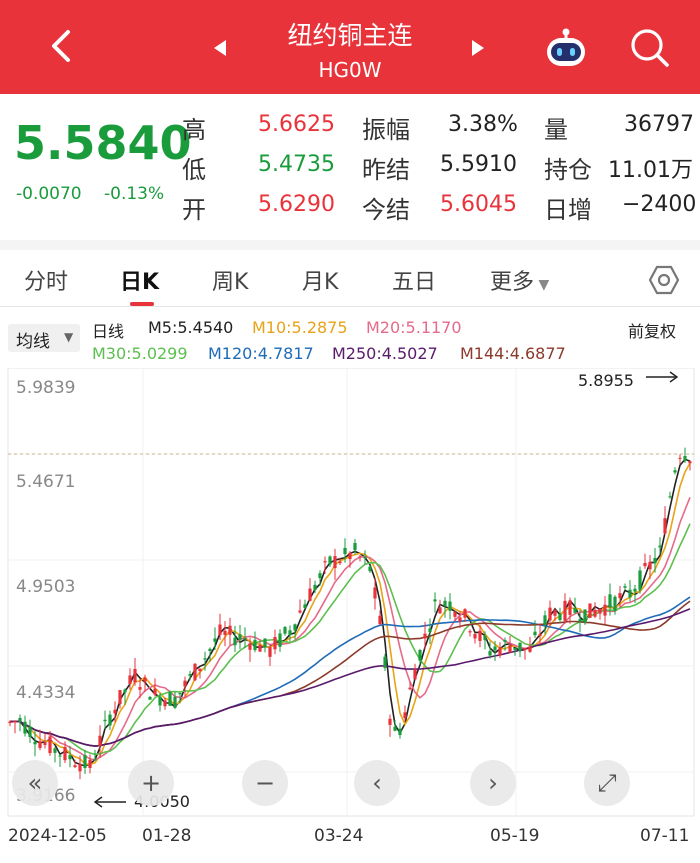 This screenshot has width=700, height=863. Describe the element at coordinates (167, 836) in the screenshot. I see `x-tick-label: 01-28` at that location.